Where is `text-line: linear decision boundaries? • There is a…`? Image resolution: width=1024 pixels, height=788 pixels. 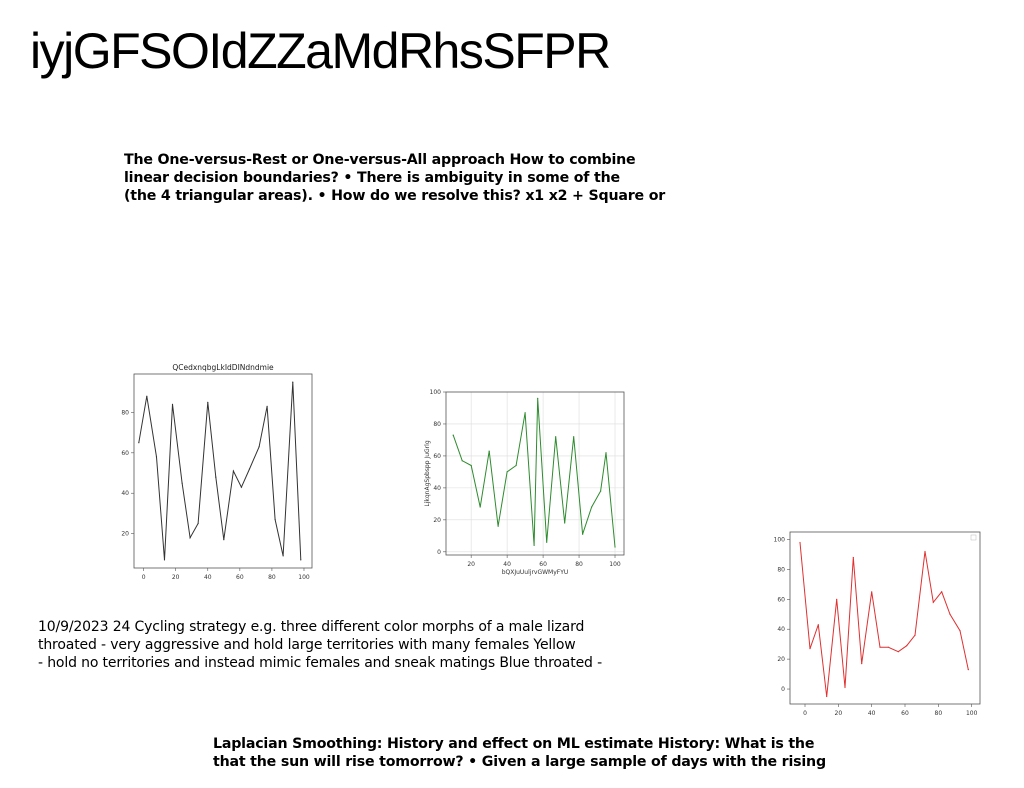 text-line: linear decision boundaries? • There is a… is located at coordinates (372, 178).